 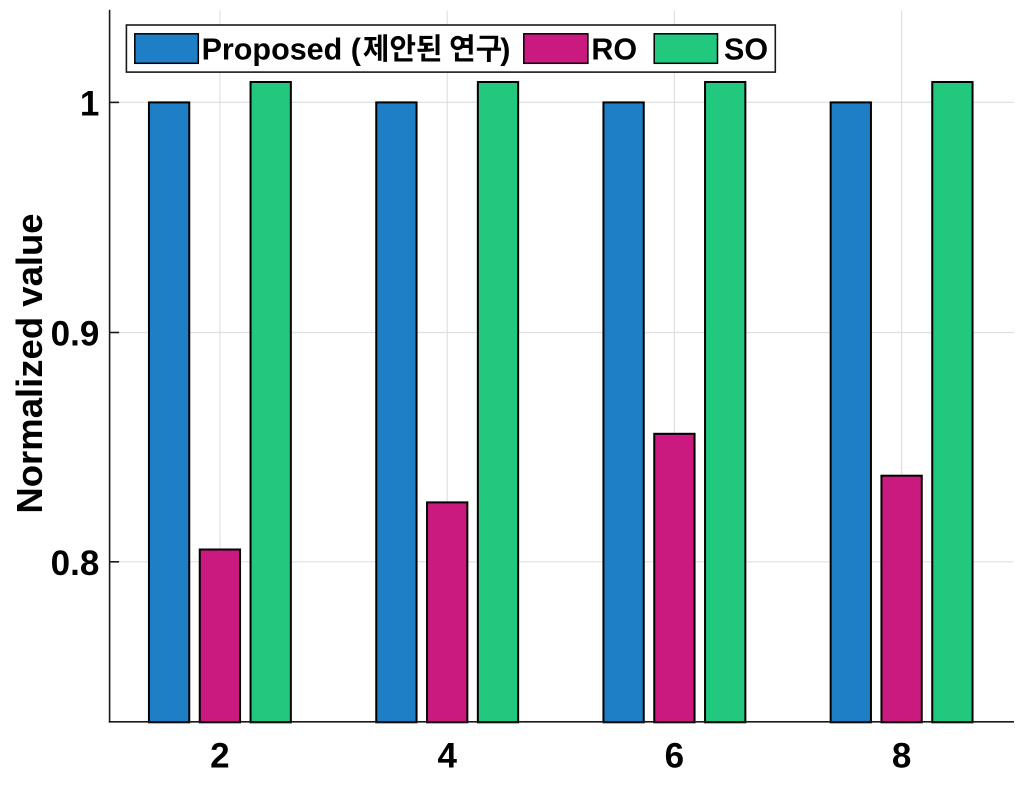 What do you see at coordinates (219, 755) in the screenshot?
I see `svg-text: 2` at bounding box center [219, 755].